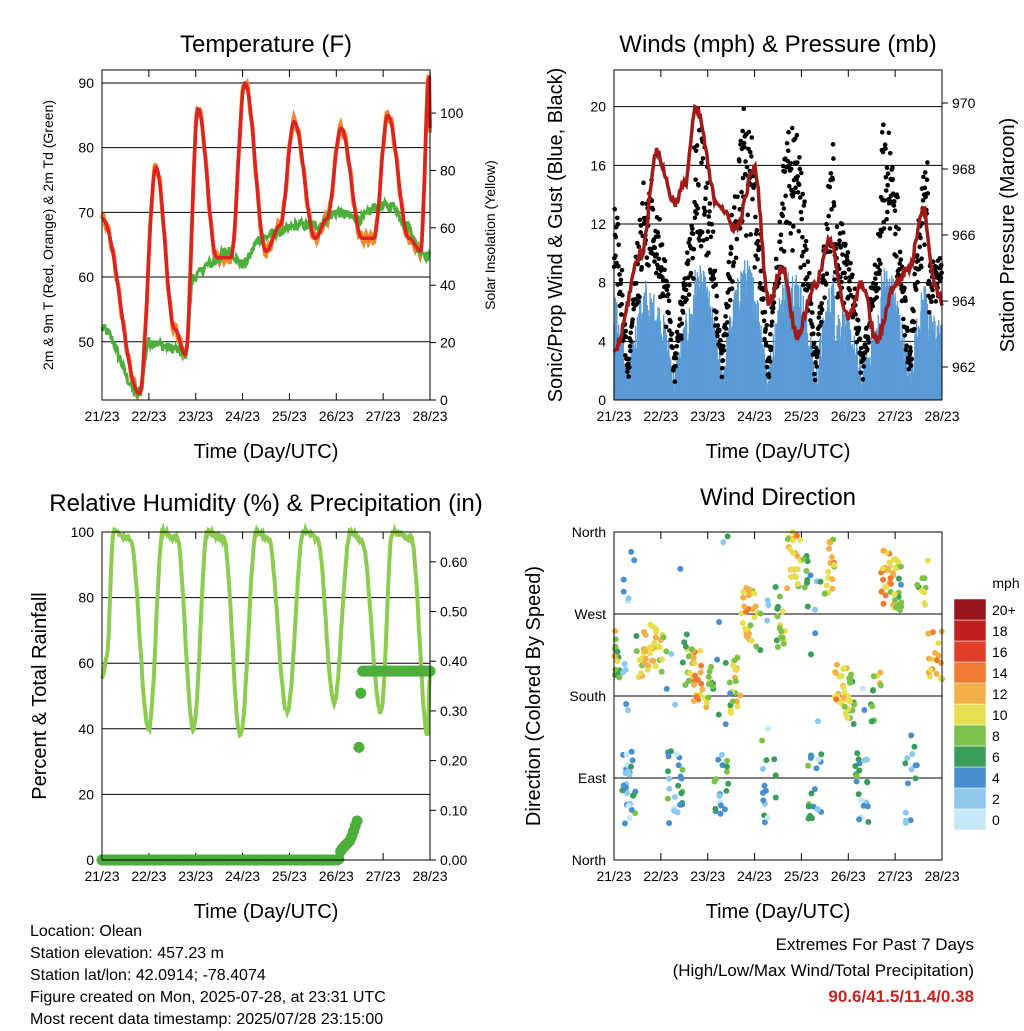  What do you see at coordinates (444, 400) in the screenshot?
I see `y2-tick-label: 0` at bounding box center [444, 400].